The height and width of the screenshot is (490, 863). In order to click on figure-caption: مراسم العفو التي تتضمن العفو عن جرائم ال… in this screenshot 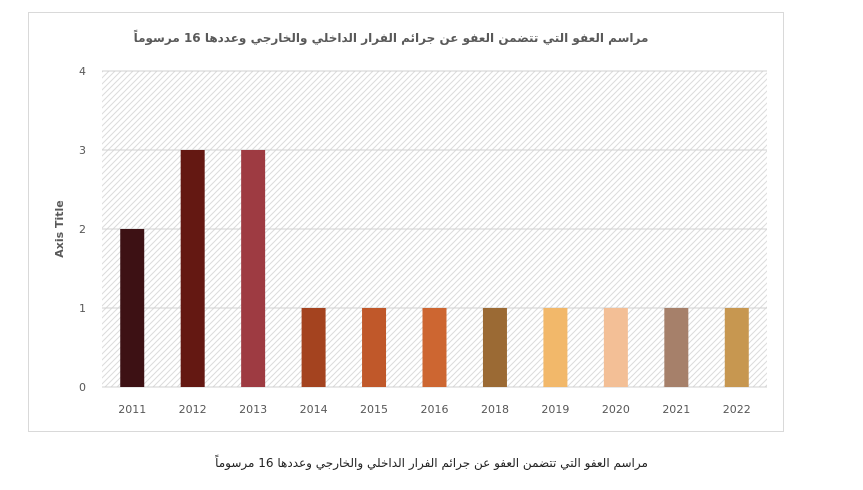, I will do `click(431, 463)`.